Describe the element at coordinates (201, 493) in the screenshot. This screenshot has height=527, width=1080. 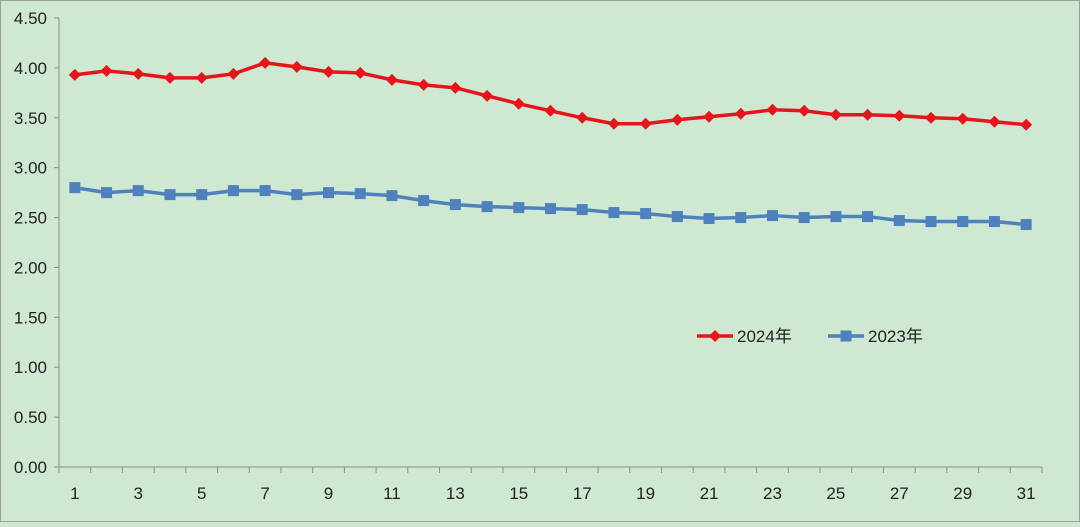
I see `x-tick-label: 5` at that location.